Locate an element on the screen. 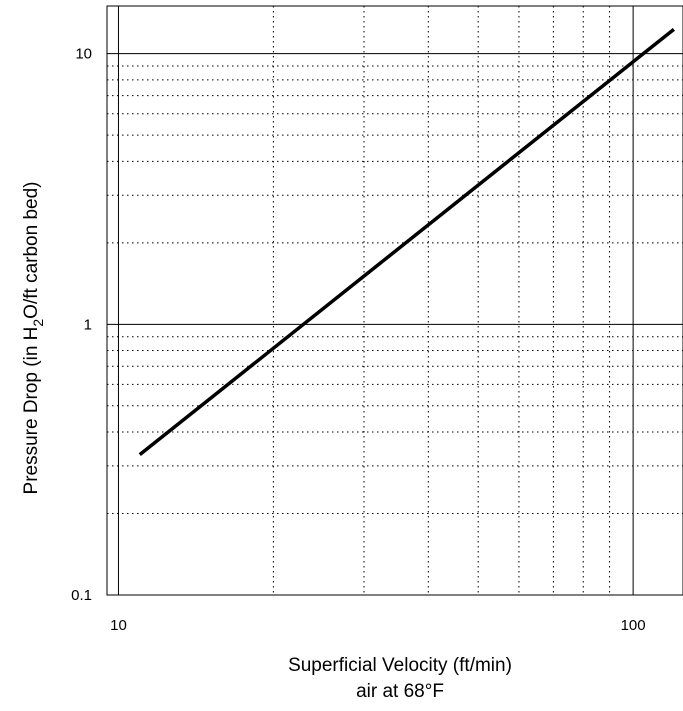 The image size is (683, 711). x-tick-label: 10 is located at coordinates (118, 625).